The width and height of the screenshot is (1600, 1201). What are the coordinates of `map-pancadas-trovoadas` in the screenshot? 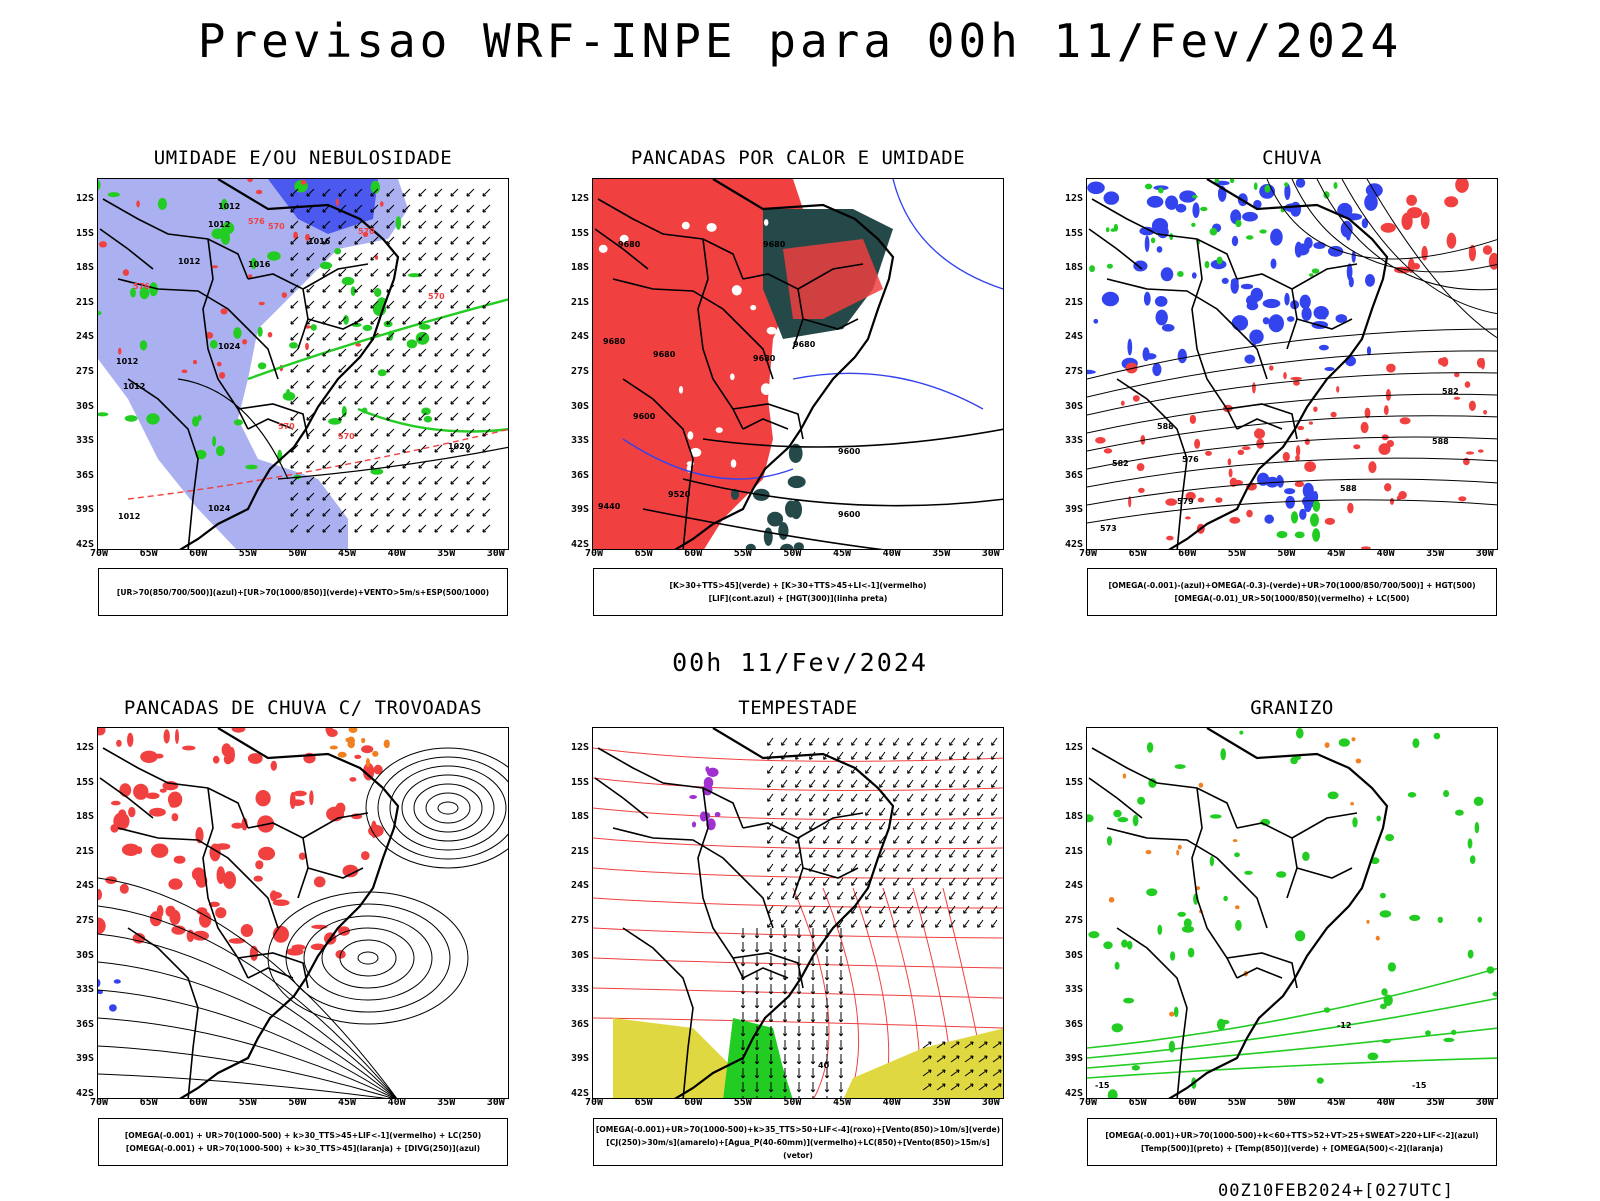 It's located at (303, 913).